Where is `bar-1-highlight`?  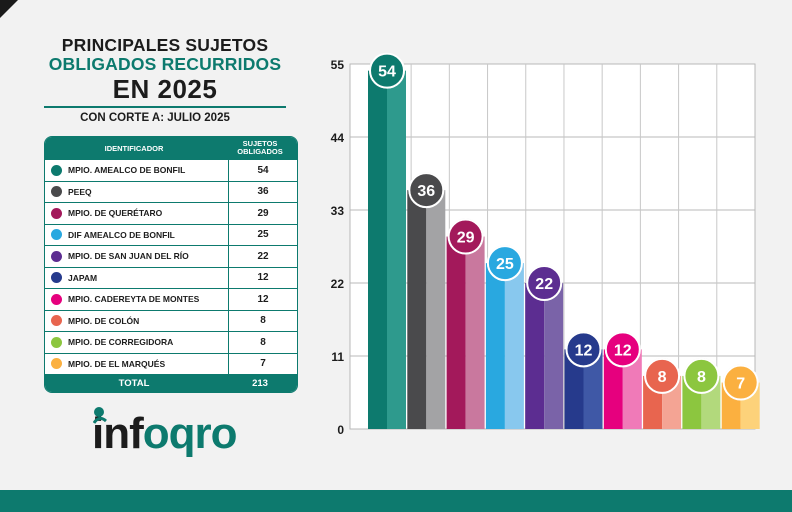 bar-1-highlight is located at coordinates (396, 250).